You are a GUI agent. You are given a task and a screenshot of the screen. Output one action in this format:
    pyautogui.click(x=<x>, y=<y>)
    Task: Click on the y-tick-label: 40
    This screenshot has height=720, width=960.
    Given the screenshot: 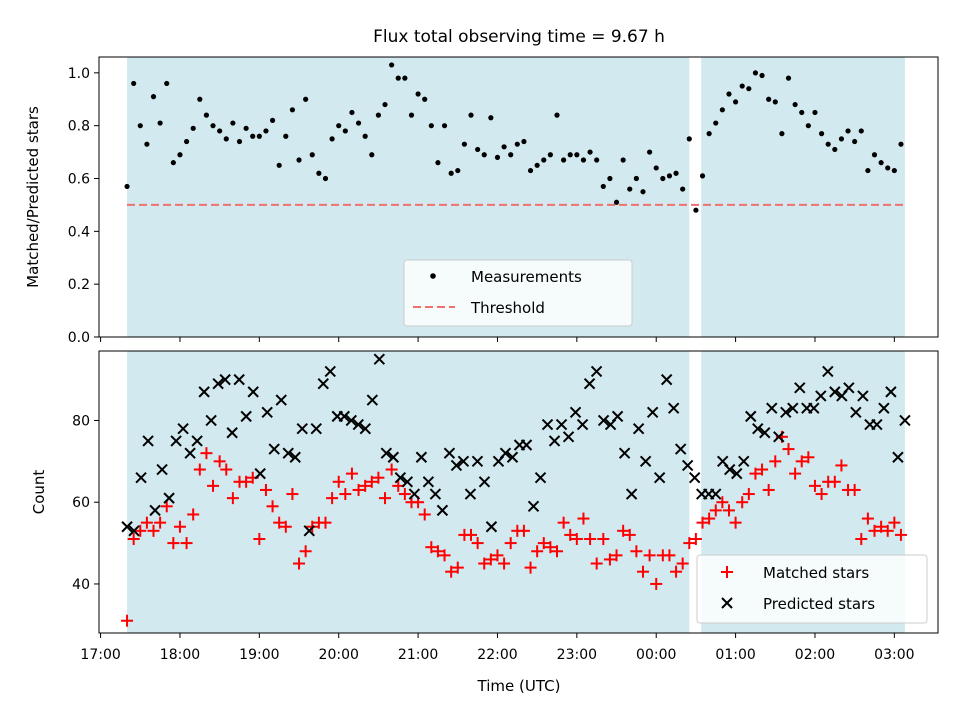 What is the action you would take?
    pyautogui.click(x=81, y=585)
    